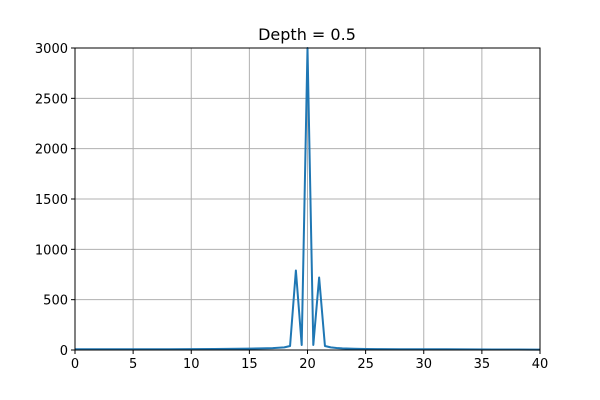 This screenshot has height=400, width=600. I want to click on x-tick-label-7: 35, so click(482, 364).